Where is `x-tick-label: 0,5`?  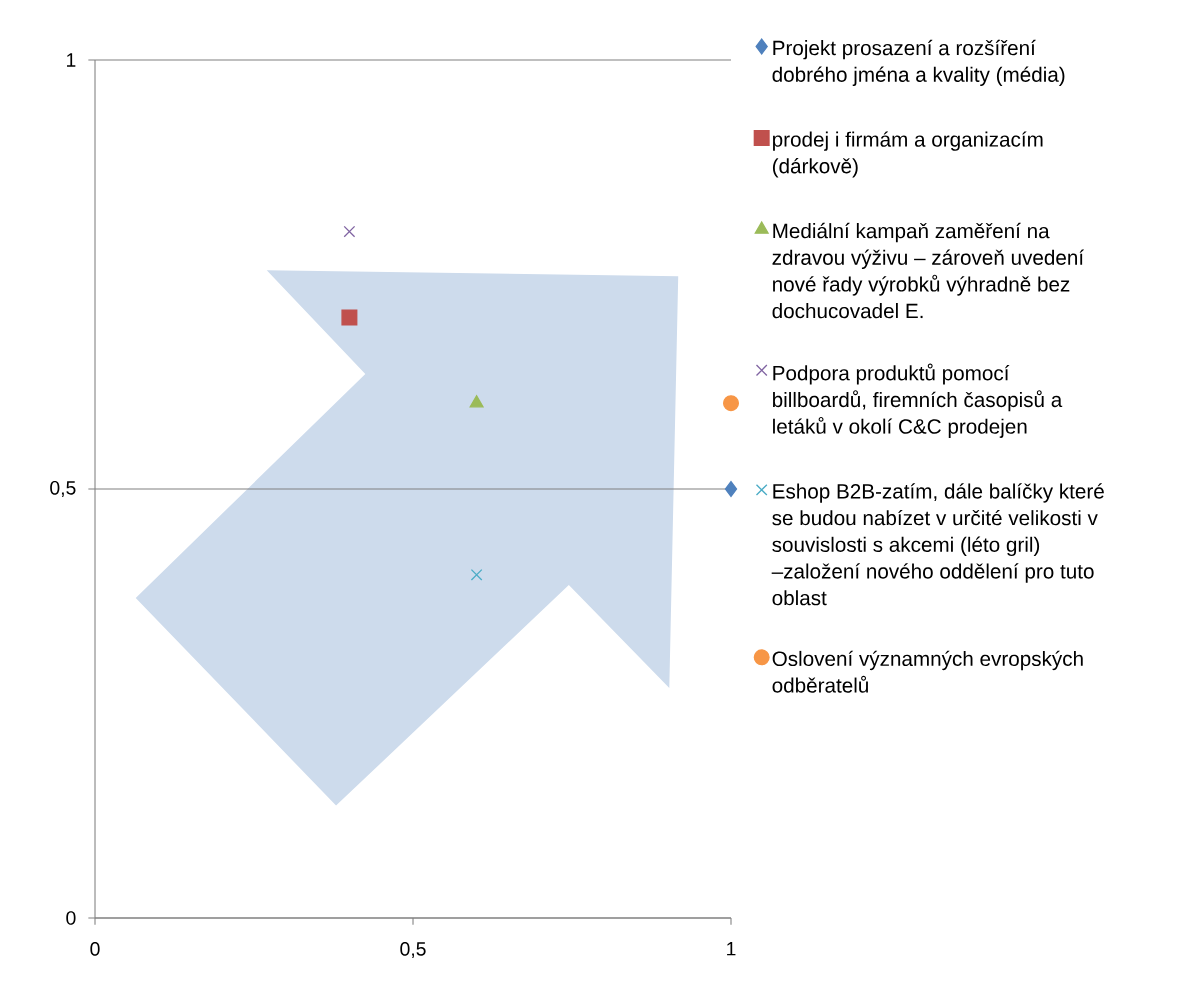 x-tick-label: 0,5 is located at coordinates (413, 950).